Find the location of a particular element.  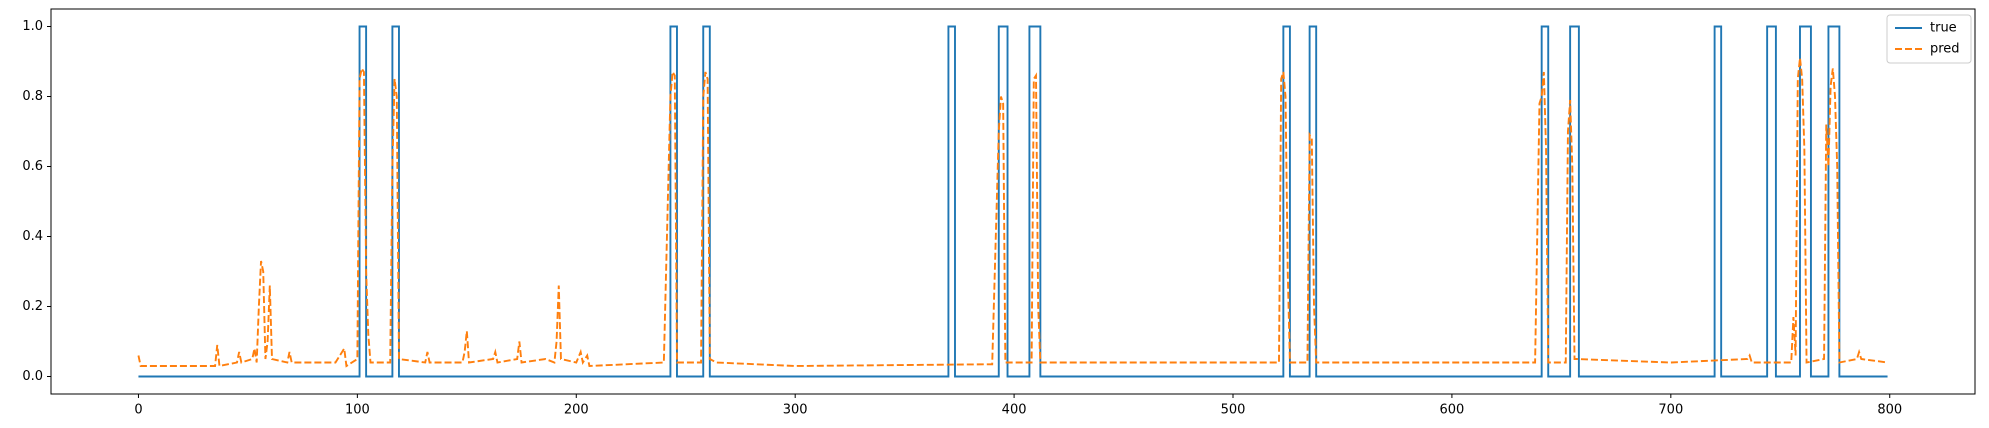

y-tick-label: 0.8 is located at coordinates (32, 96).